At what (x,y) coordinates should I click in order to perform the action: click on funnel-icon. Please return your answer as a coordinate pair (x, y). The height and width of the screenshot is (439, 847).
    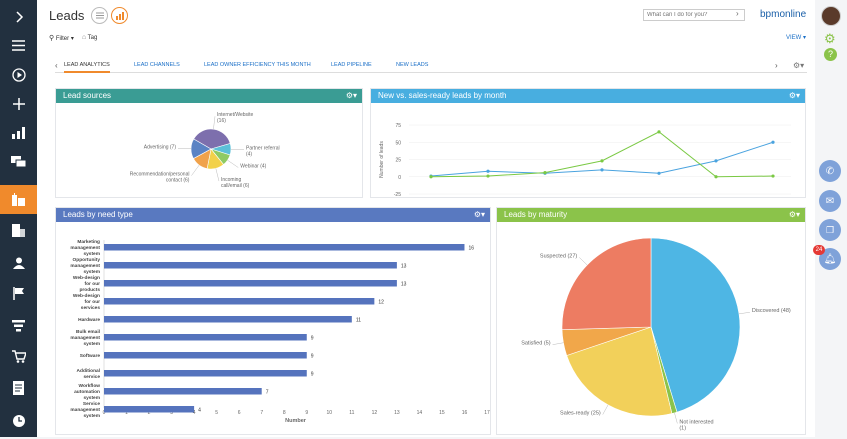
    Looking at the image, I should click on (18, 325).